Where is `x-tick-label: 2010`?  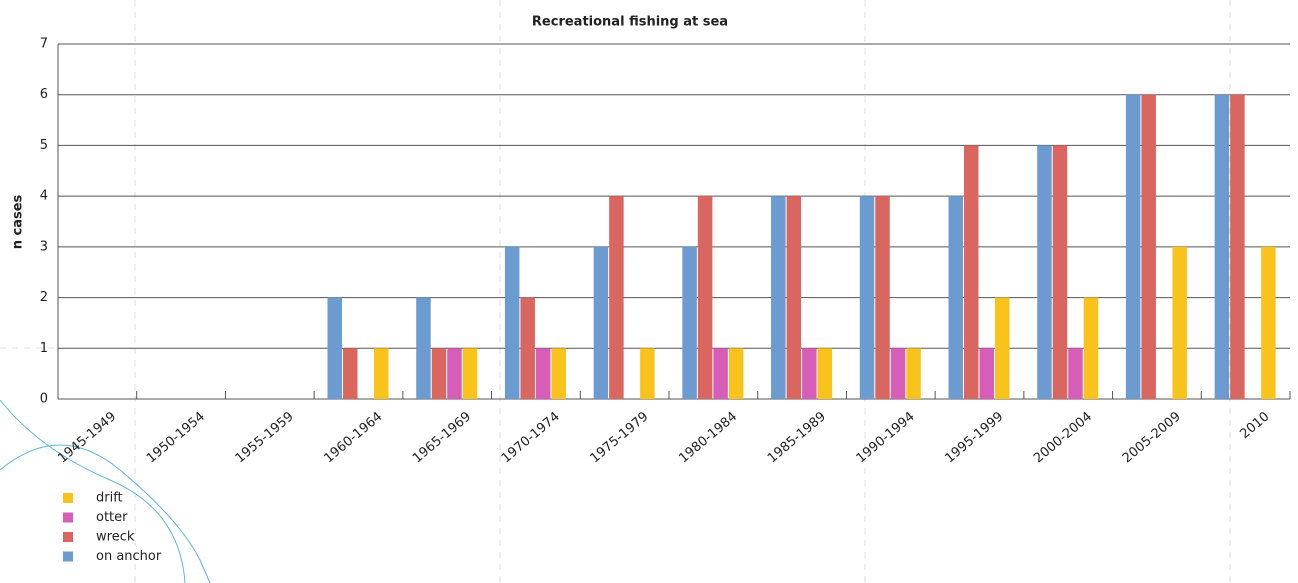 x-tick-label: 2010 is located at coordinates (1254, 425).